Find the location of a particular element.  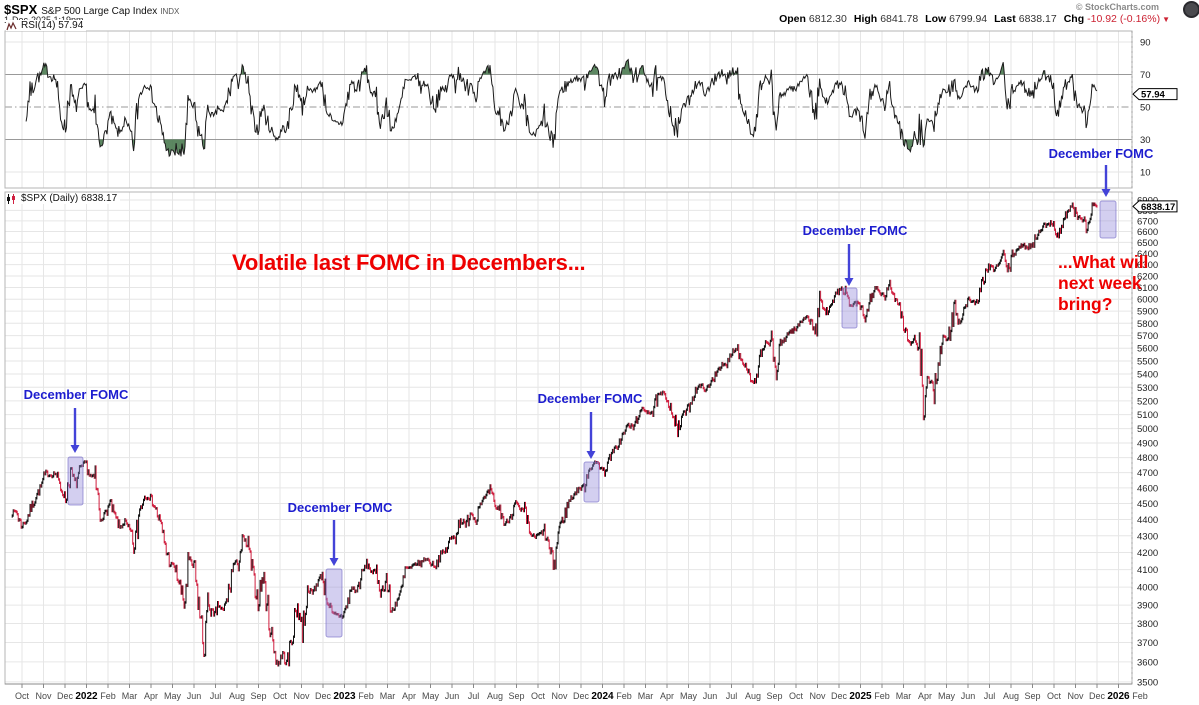

x-axis-label: 2024 is located at coordinates (602, 696).